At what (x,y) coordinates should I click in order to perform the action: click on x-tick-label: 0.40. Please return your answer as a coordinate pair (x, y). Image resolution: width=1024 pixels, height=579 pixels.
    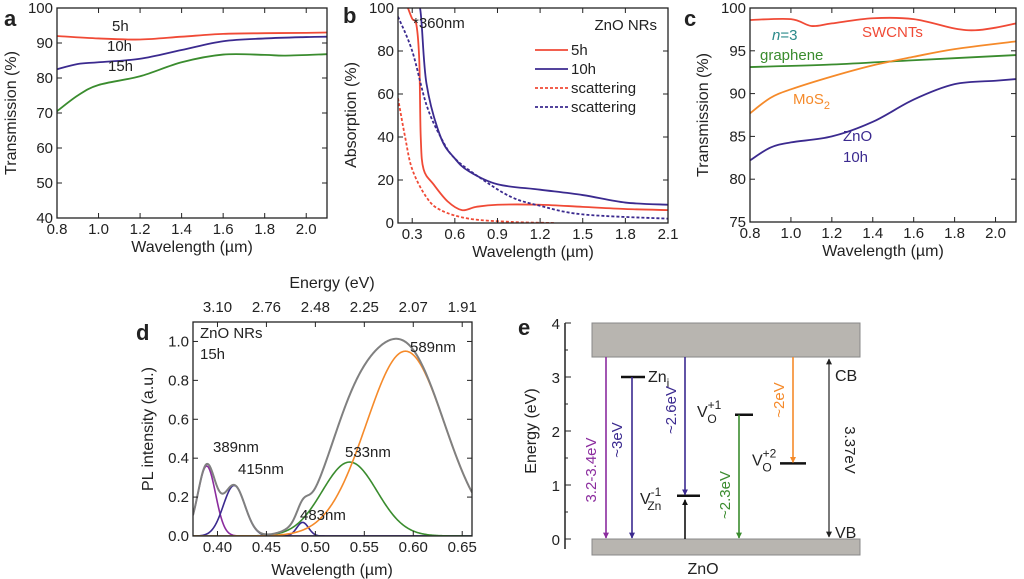
    Looking at the image, I should click on (217, 547).